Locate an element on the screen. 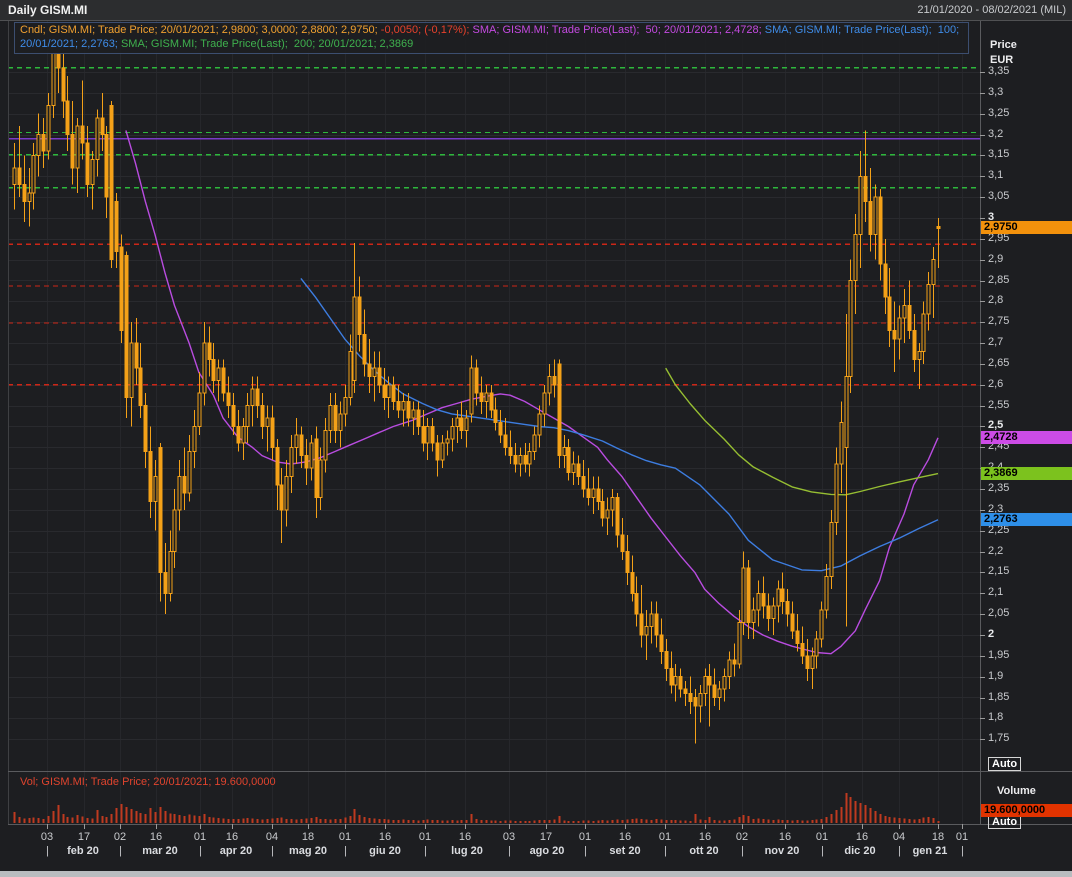 The height and width of the screenshot is (877, 1072). volume-axis-auto-button: Auto is located at coordinates (1005, 822).